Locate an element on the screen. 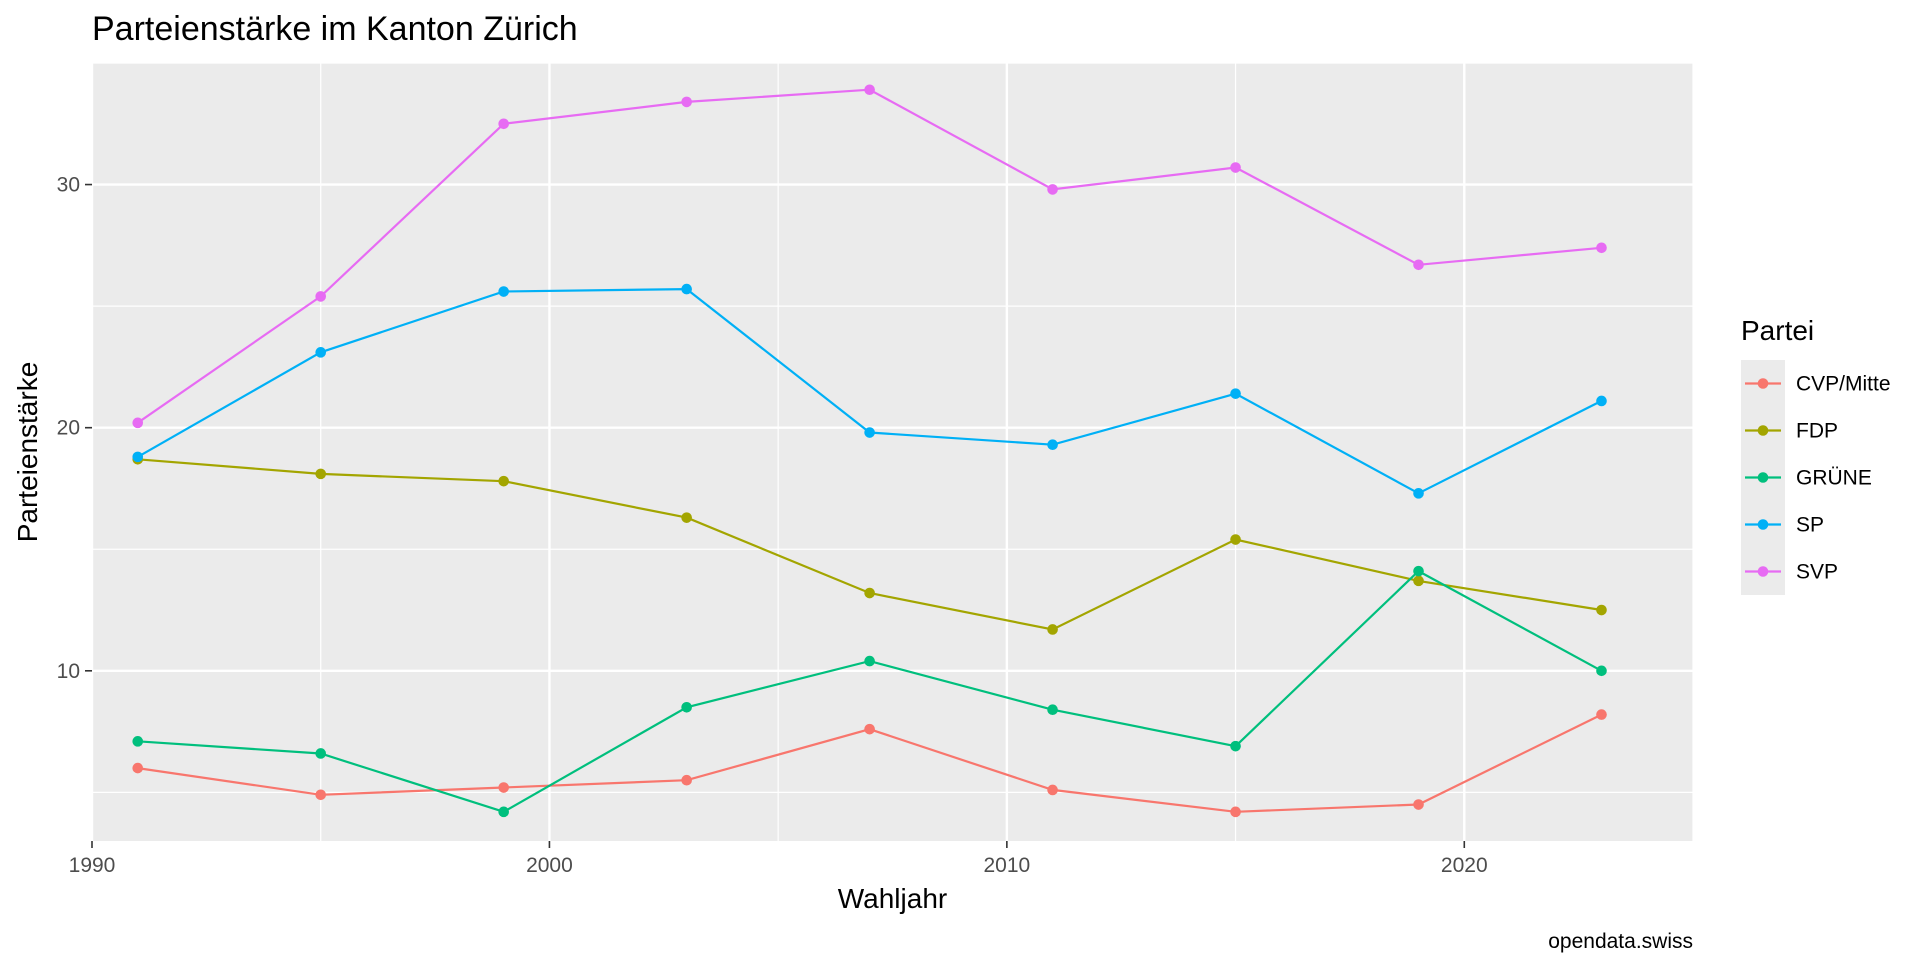  legend-label: FDP is located at coordinates (1817, 431).